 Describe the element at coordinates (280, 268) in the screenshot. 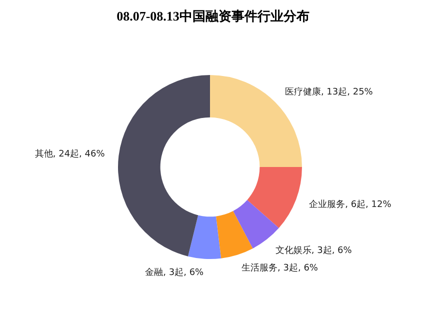

I see `slice-label: 生活服务, 3起, 6%` at that location.